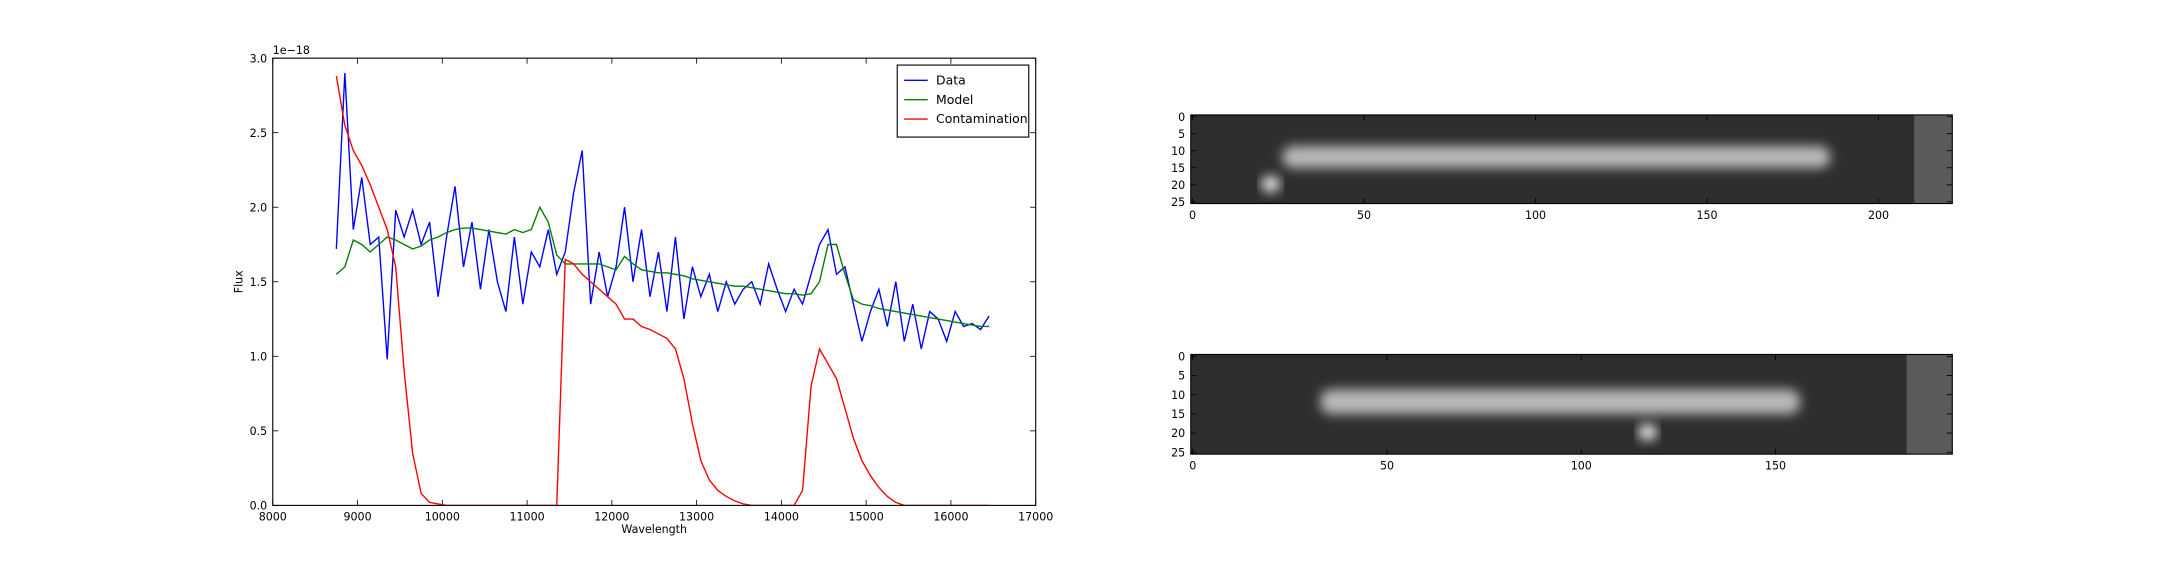  I want to click on x-tick-label: 12000, so click(611, 517).